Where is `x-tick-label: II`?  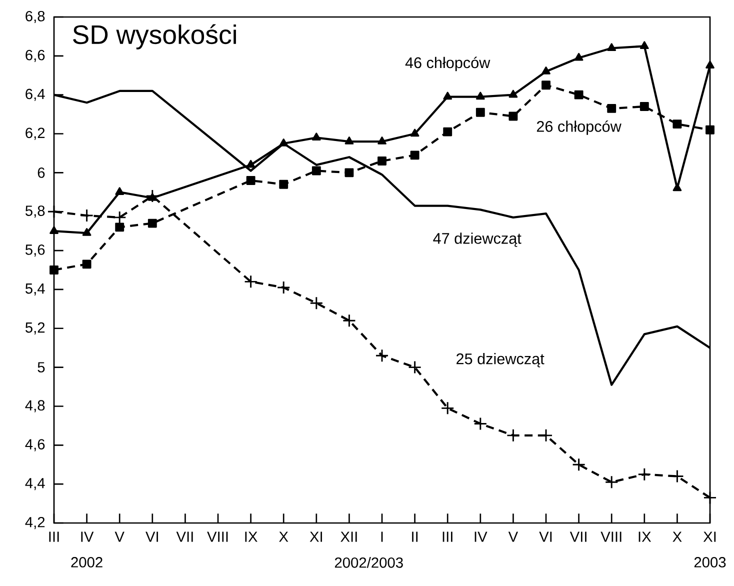 x-tick-label: II is located at coordinates (415, 537).